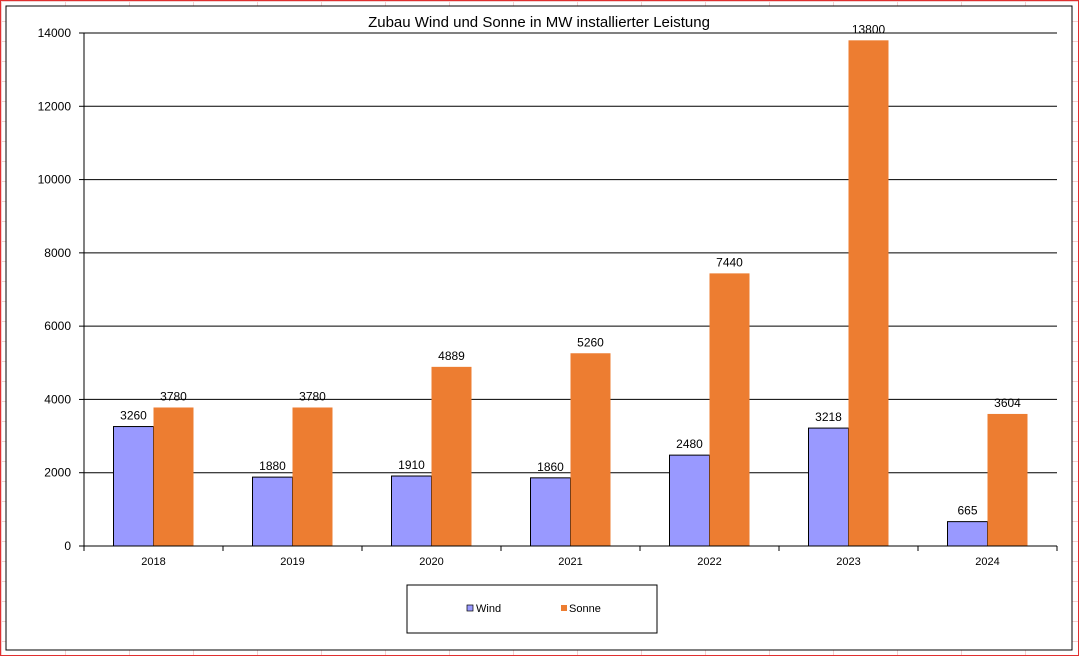 The width and height of the screenshot is (1079, 656). I want to click on x-tick-label: 2022, so click(709, 562).